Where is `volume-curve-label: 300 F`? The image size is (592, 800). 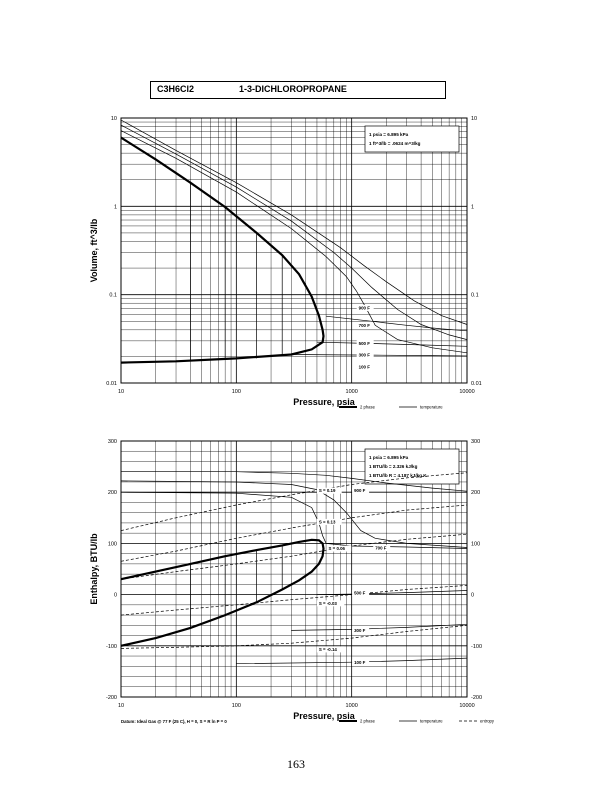 volume-curve-label: 300 F is located at coordinates (365, 354).